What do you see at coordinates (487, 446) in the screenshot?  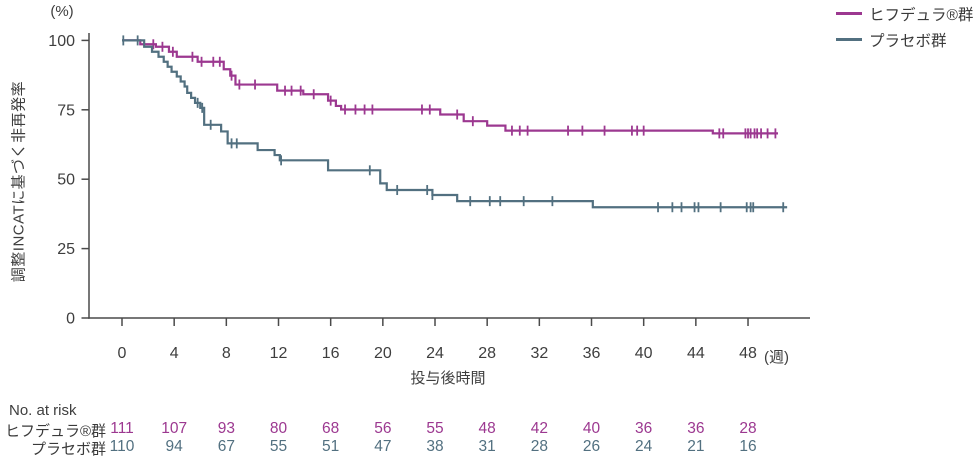 I see `risk-value: 31` at bounding box center [487, 446].